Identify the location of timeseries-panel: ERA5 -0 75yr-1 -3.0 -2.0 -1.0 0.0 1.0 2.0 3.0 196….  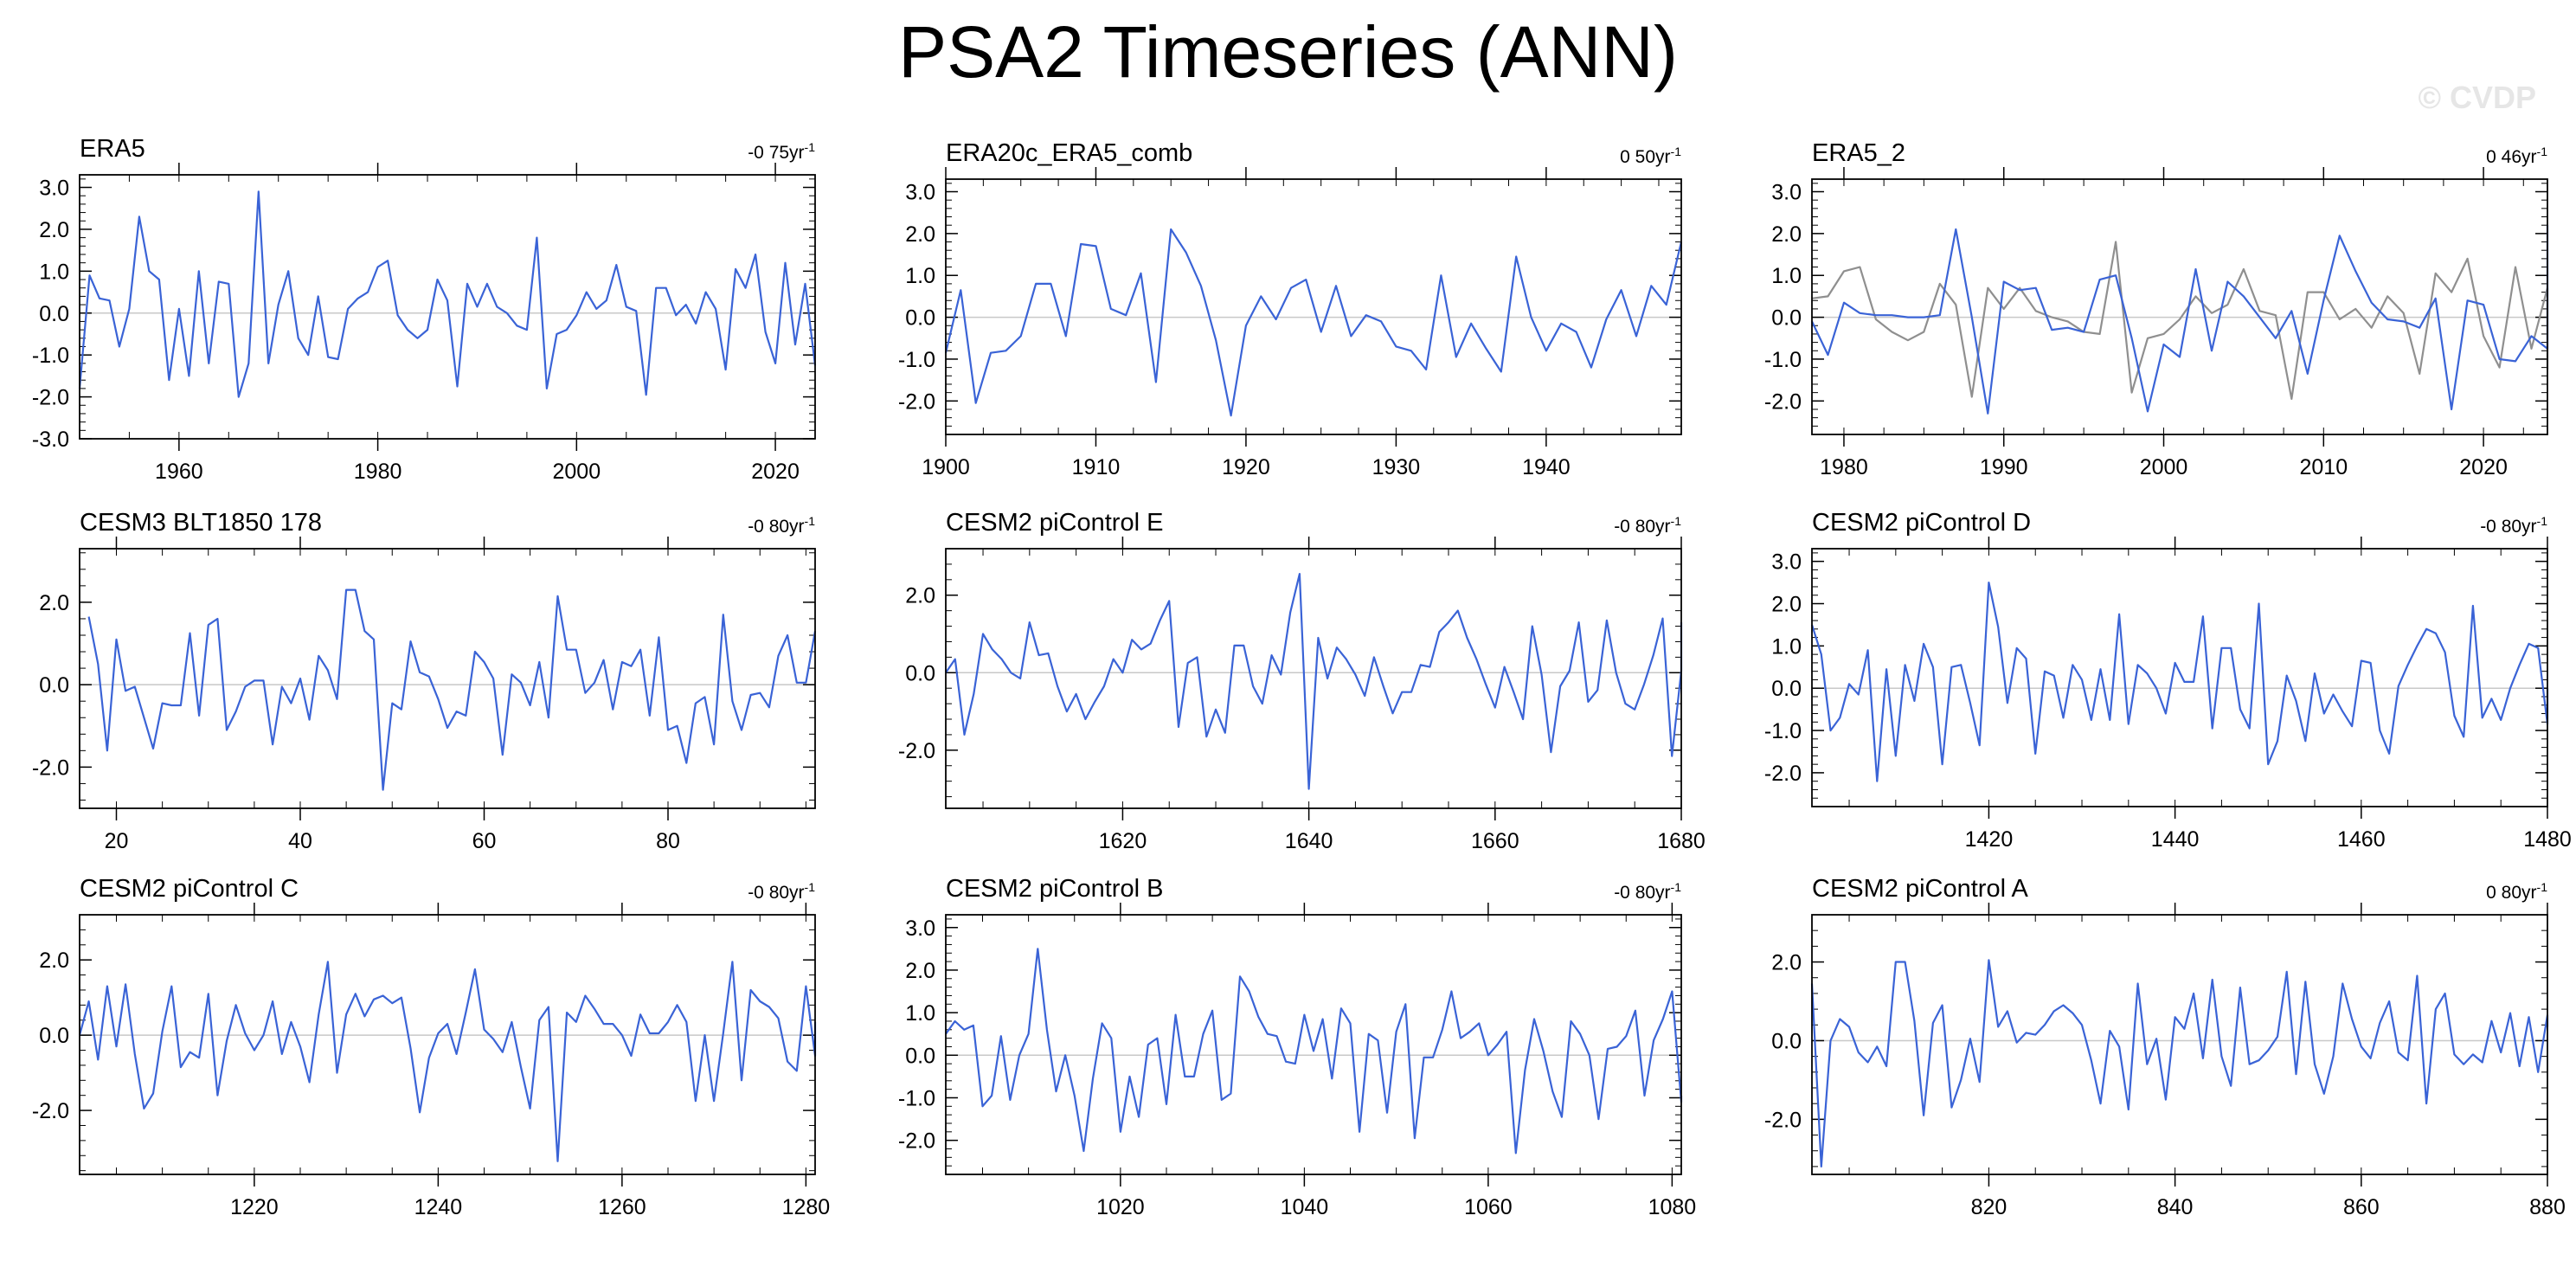
(434, 309).